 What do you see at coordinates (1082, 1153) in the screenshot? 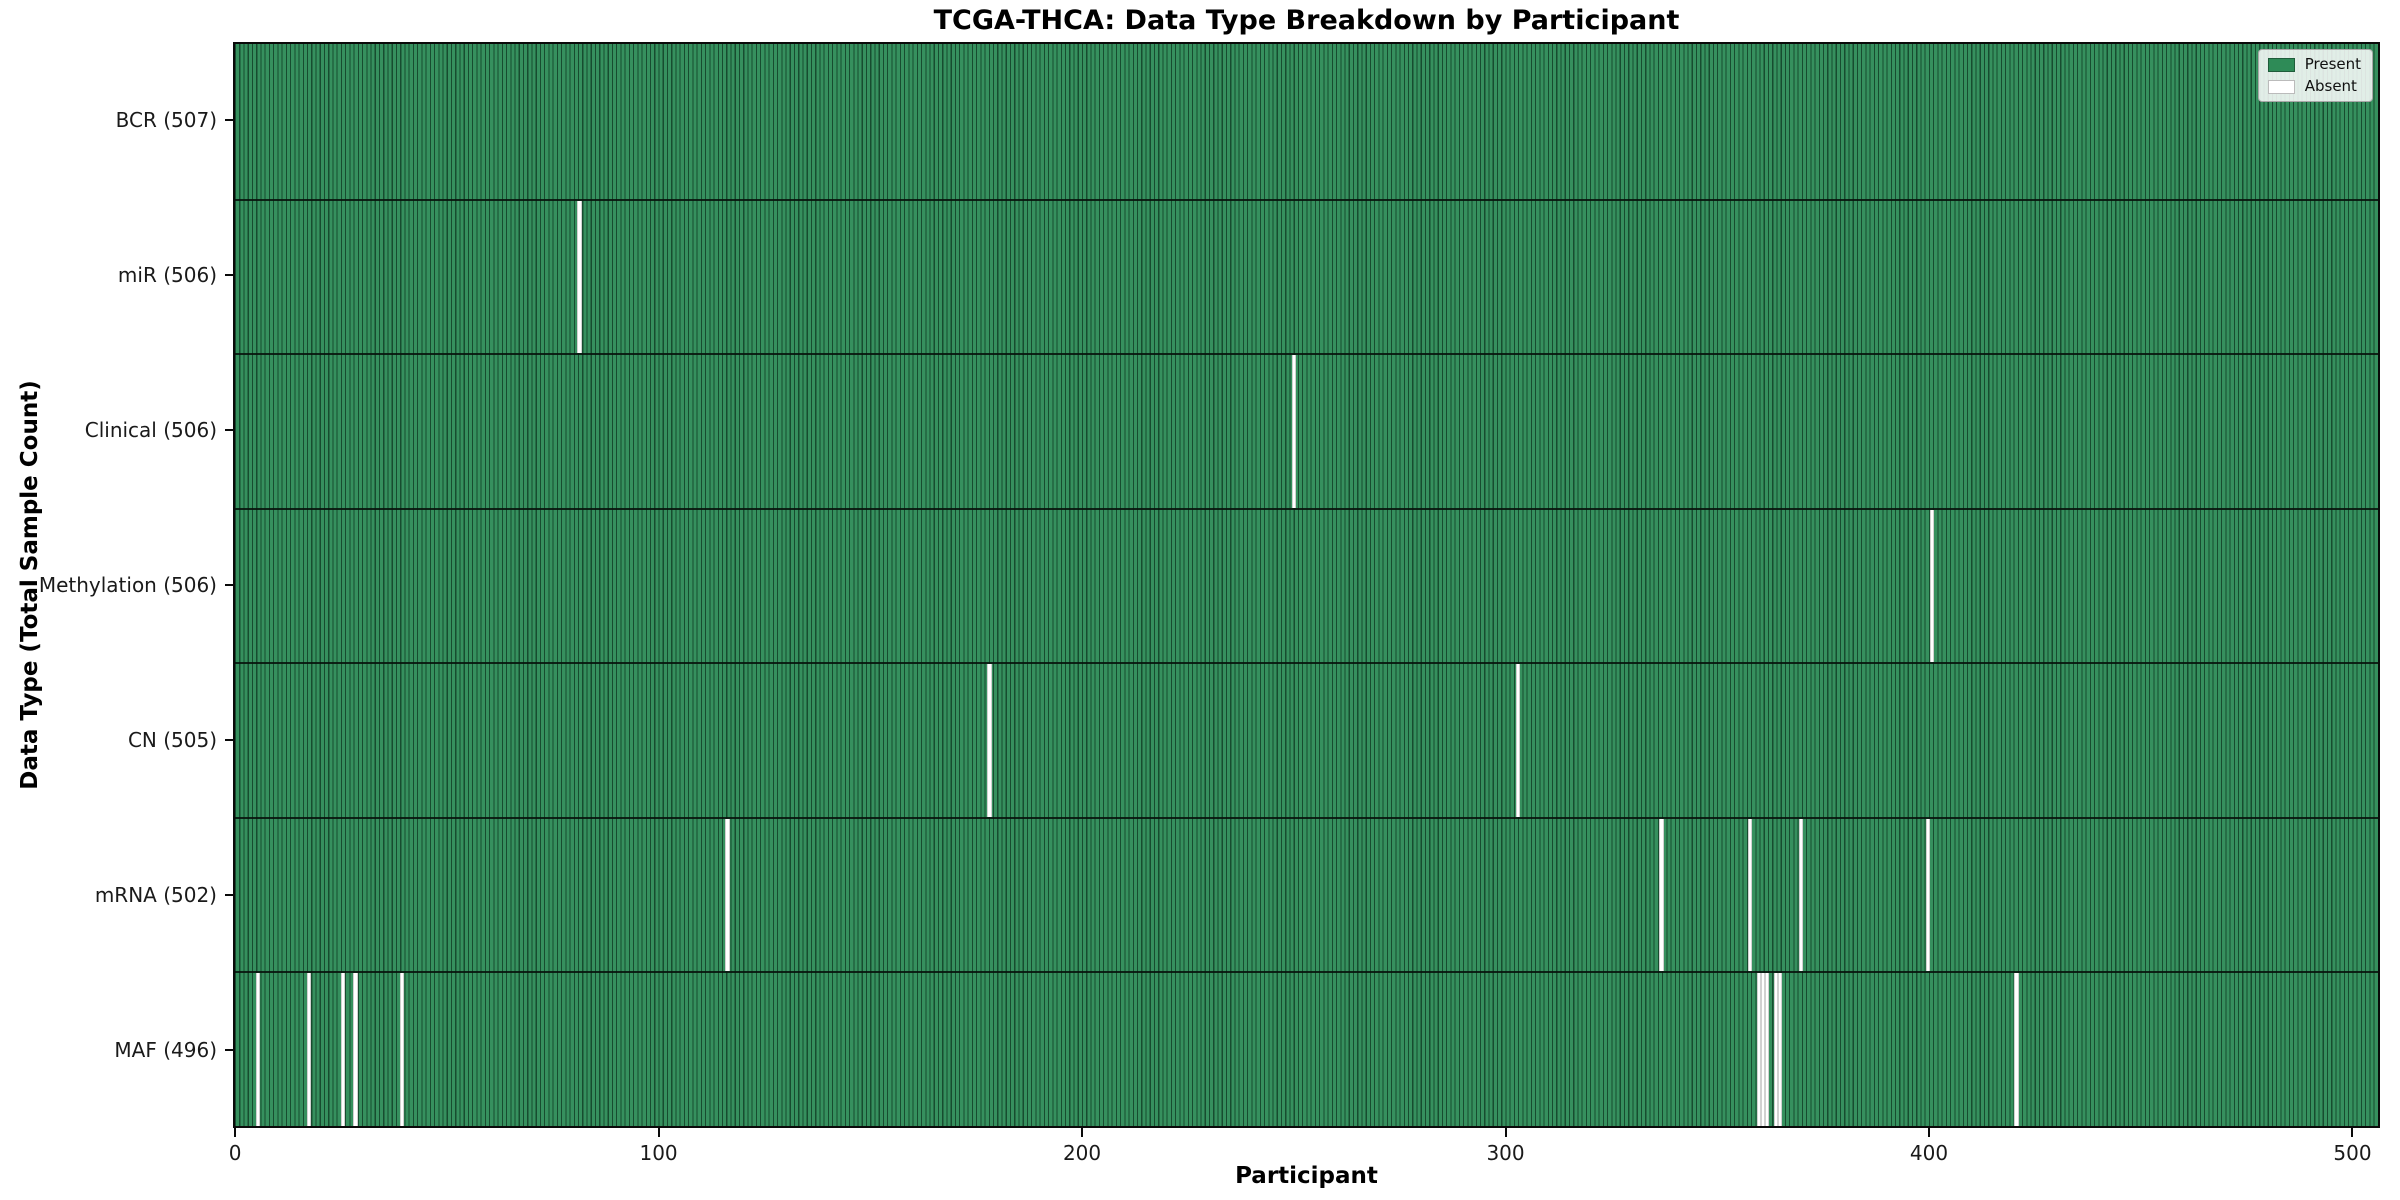
I see `x-tick-label-200: 200` at bounding box center [1082, 1153].